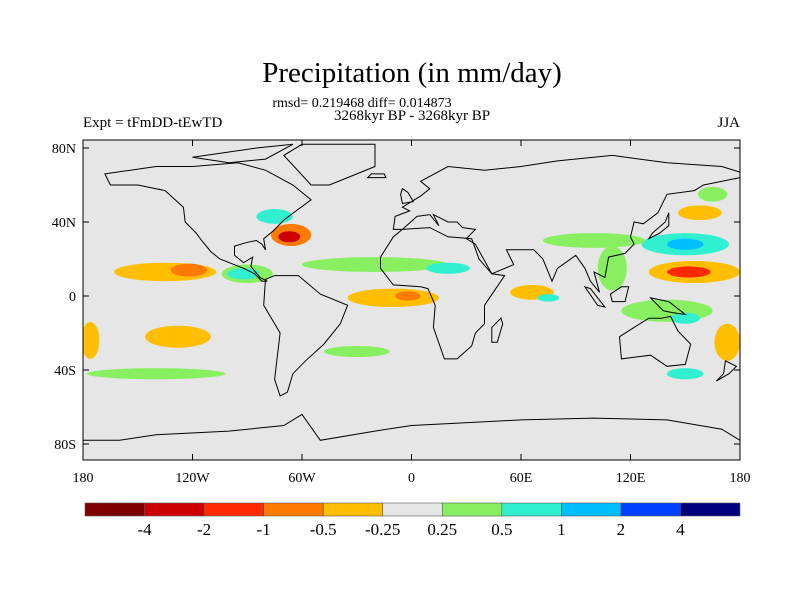 The height and width of the screenshot is (600, 800). I want to click on coastline-borneo, so click(619, 294).